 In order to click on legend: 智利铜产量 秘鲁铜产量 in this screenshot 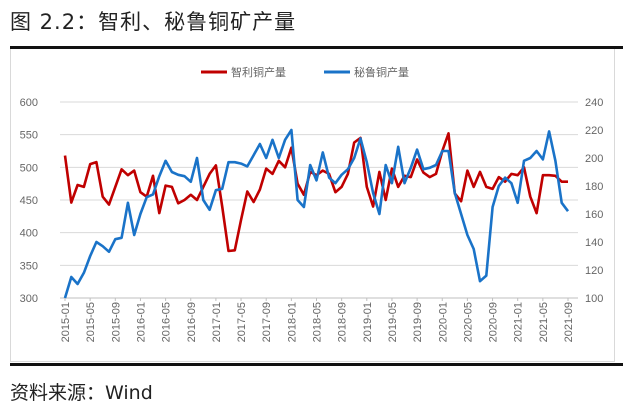, I will do `click(305, 72)`.